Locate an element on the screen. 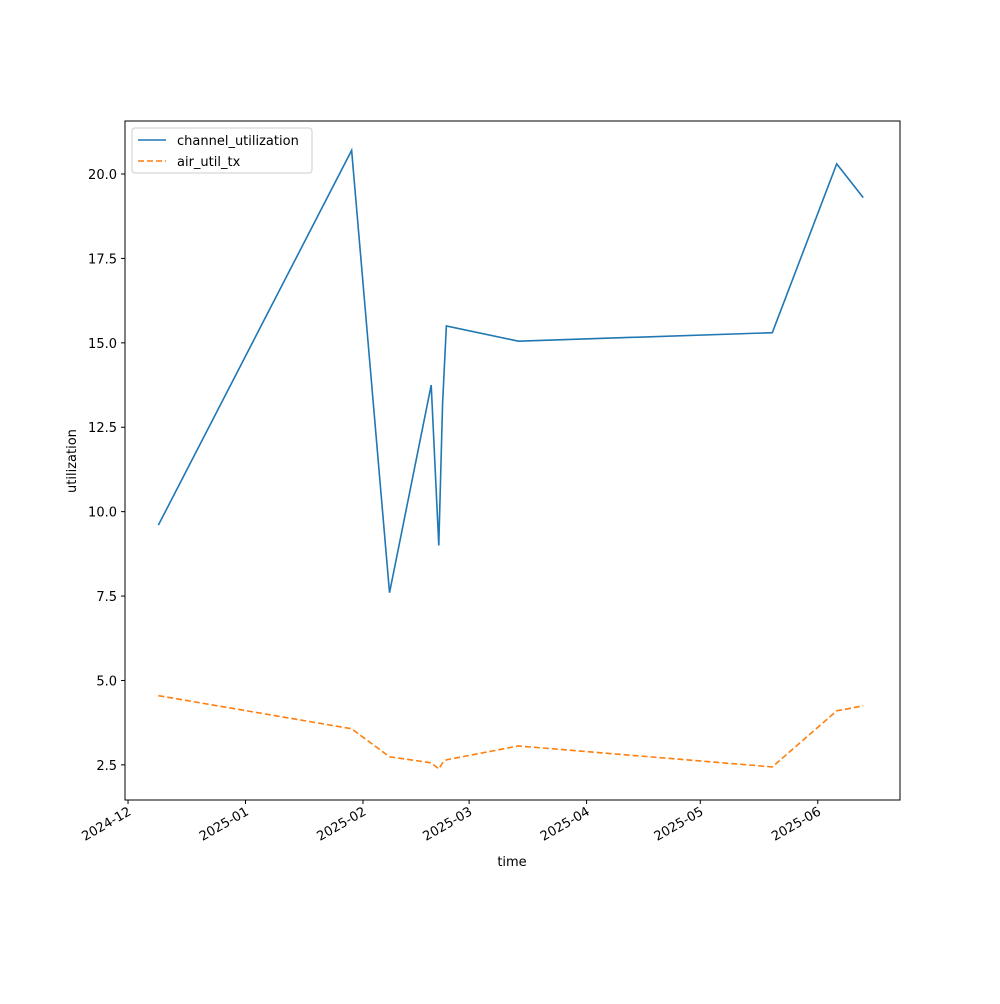  legend: channel_utilization air_util_tx is located at coordinates (222, 150).